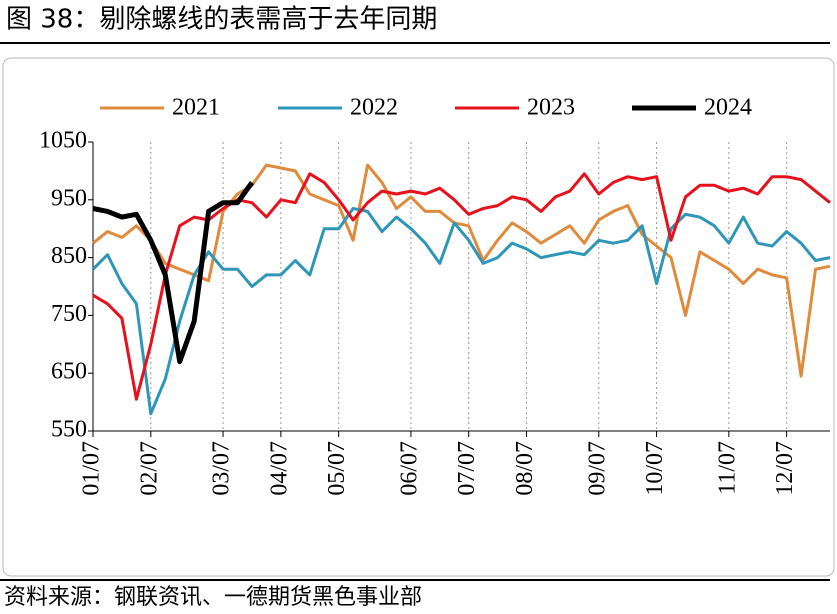 The image size is (837, 614). Describe the element at coordinates (551, 108) in the screenshot. I see `legend-label: 2023` at that location.